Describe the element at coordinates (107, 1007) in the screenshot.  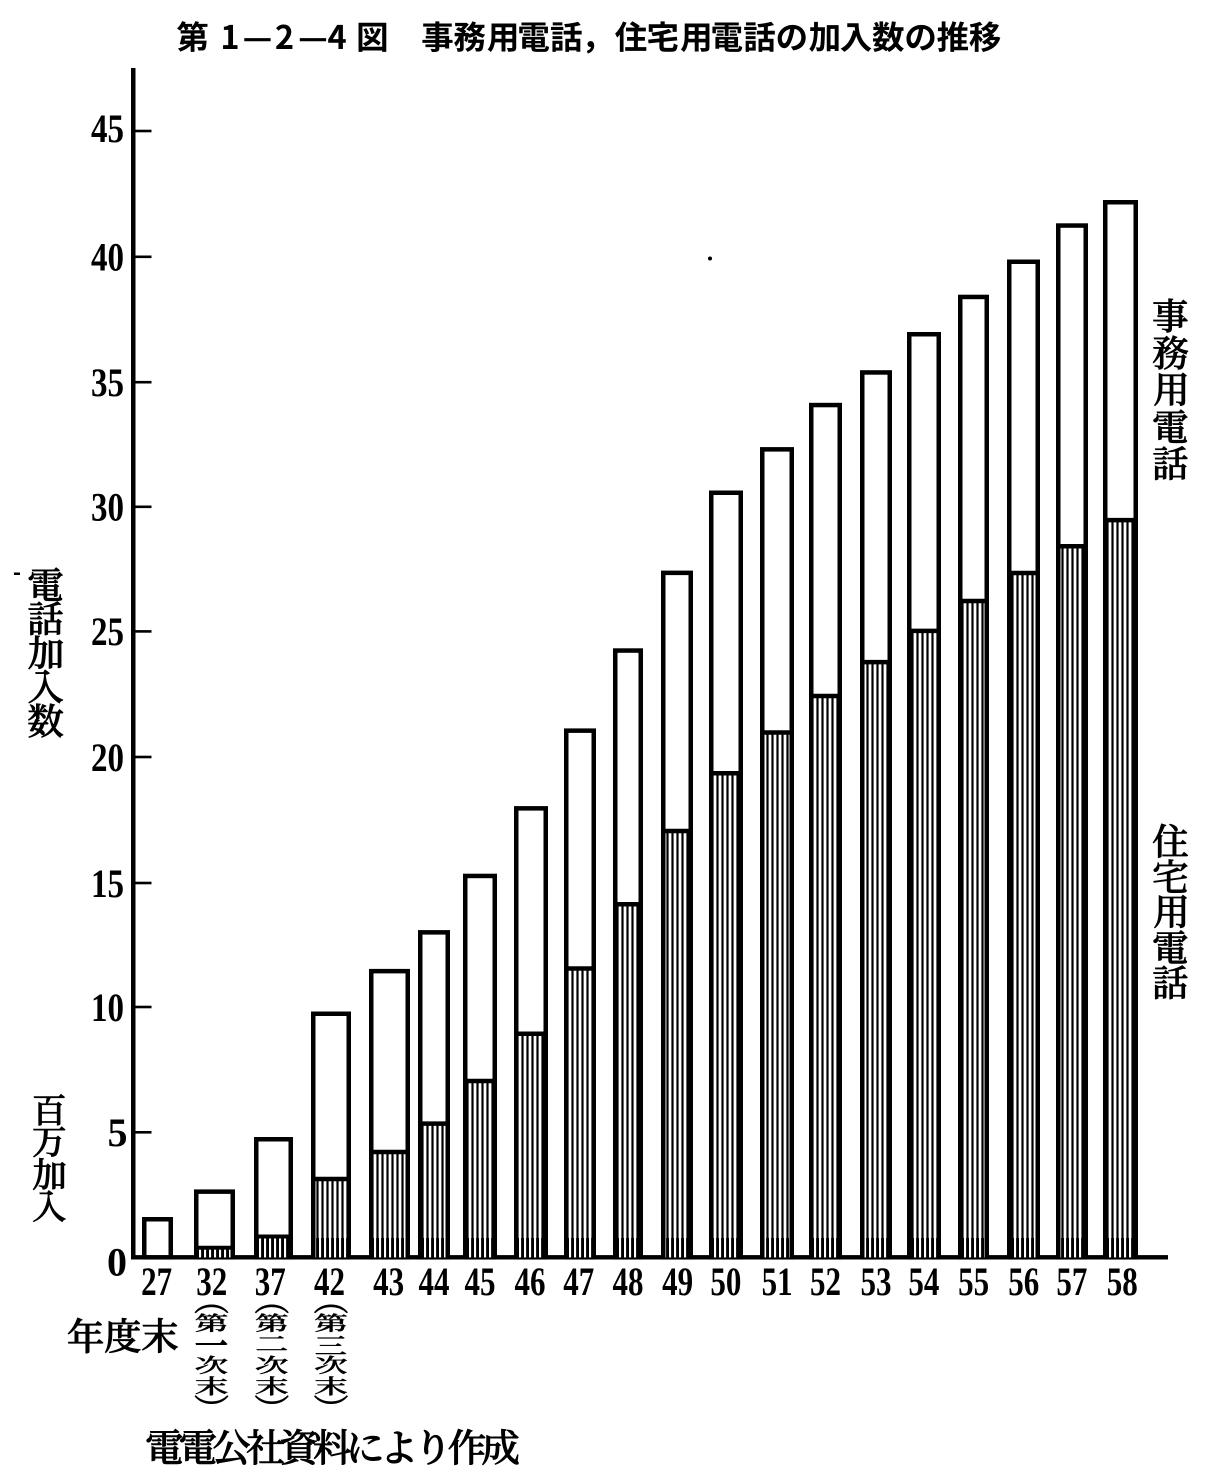
I see `svg-text: 10` at that location.